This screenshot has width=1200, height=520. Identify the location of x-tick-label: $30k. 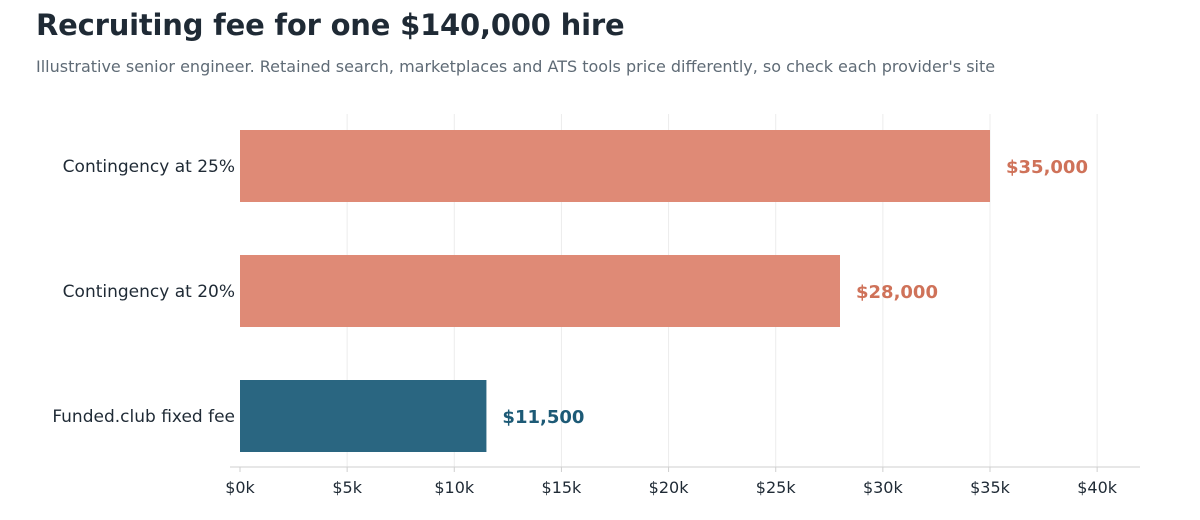
(883, 487).